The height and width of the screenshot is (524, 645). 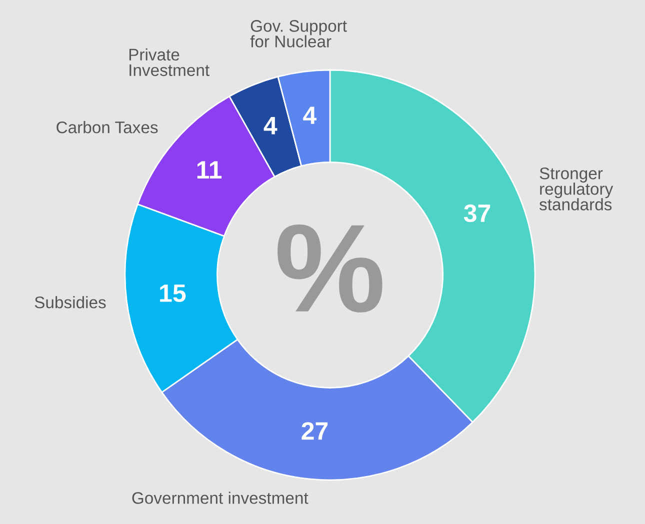 What do you see at coordinates (477, 213) in the screenshot?
I see `data-label: 37` at bounding box center [477, 213].